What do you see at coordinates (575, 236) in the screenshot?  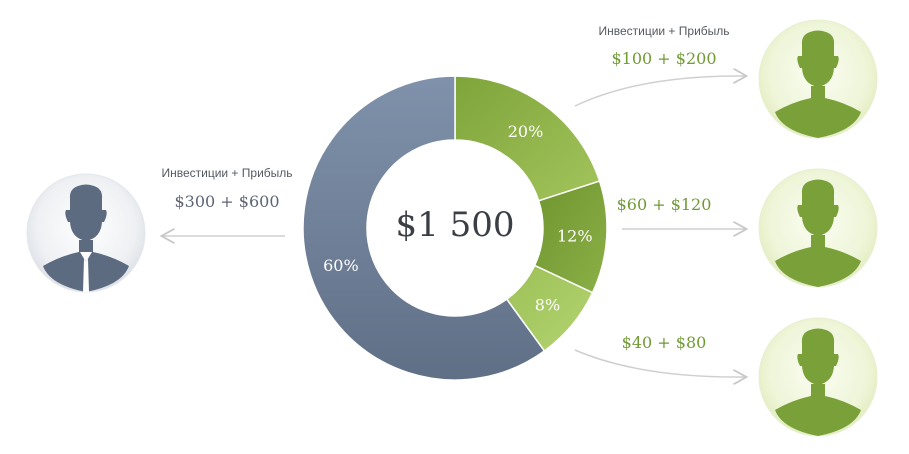 I see `donut-label-12pct: 12%` at bounding box center [575, 236].